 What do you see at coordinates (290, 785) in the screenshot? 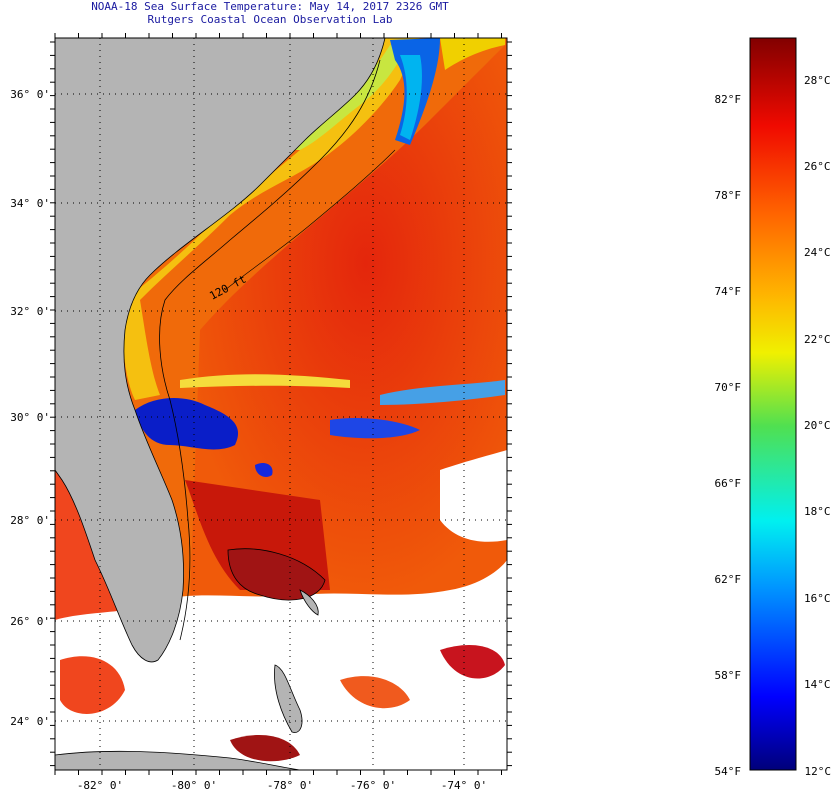
I see `lon-label: -78° 0'` at bounding box center [290, 785].